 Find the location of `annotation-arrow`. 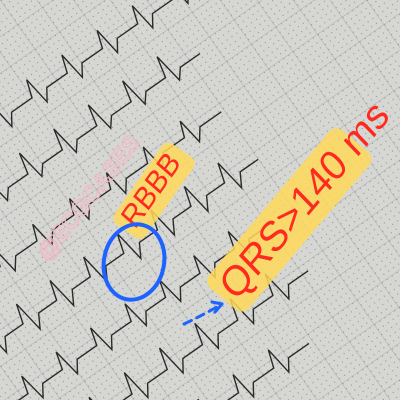

annotation-arrow is located at coordinates (203, 313).